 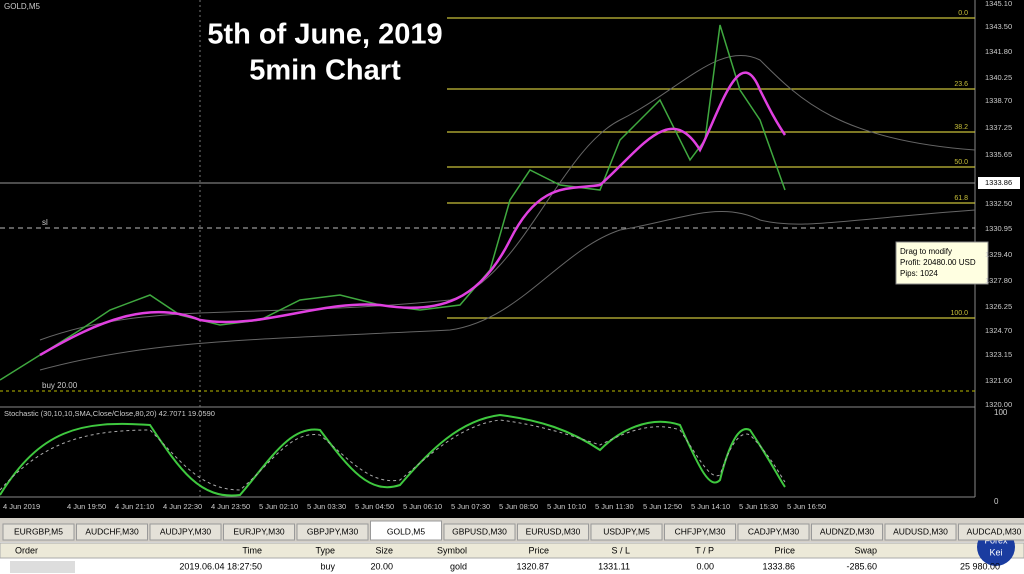 What do you see at coordinates (998, 254) in the screenshot?
I see `price-label: 1329.40` at bounding box center [998, 254].